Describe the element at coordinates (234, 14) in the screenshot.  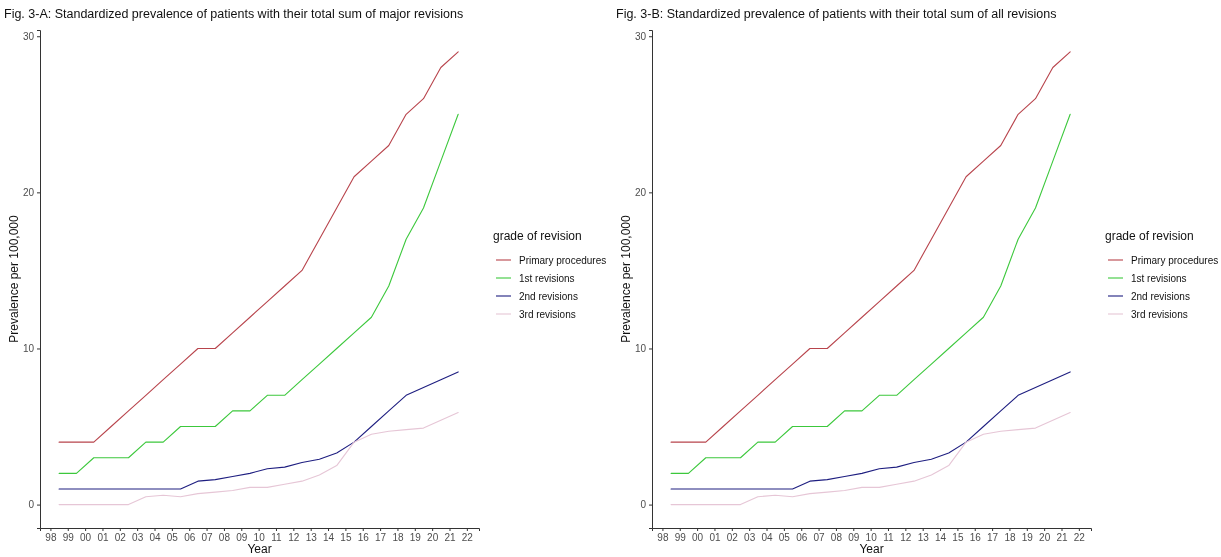
I see `chart-title: Fig. 3-A: Standardized prevalence of patients with their total sum of major revisions` at that location.